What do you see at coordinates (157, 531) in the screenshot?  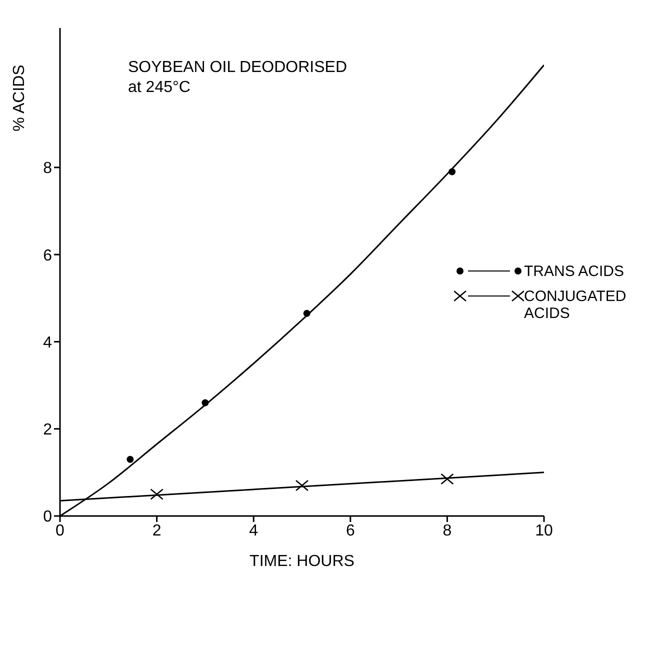 I see `x-tick-label: 2` at bounding box center [157, 531].